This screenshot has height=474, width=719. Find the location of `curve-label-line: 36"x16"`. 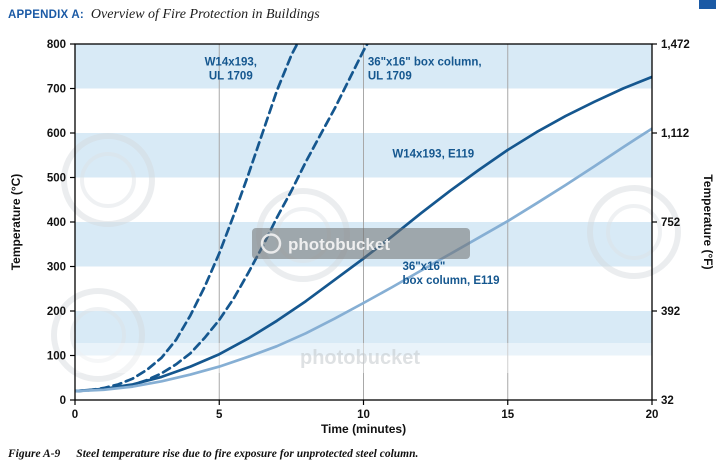

curve-label-line: 36"x16" is located at coordinates (423, 267).